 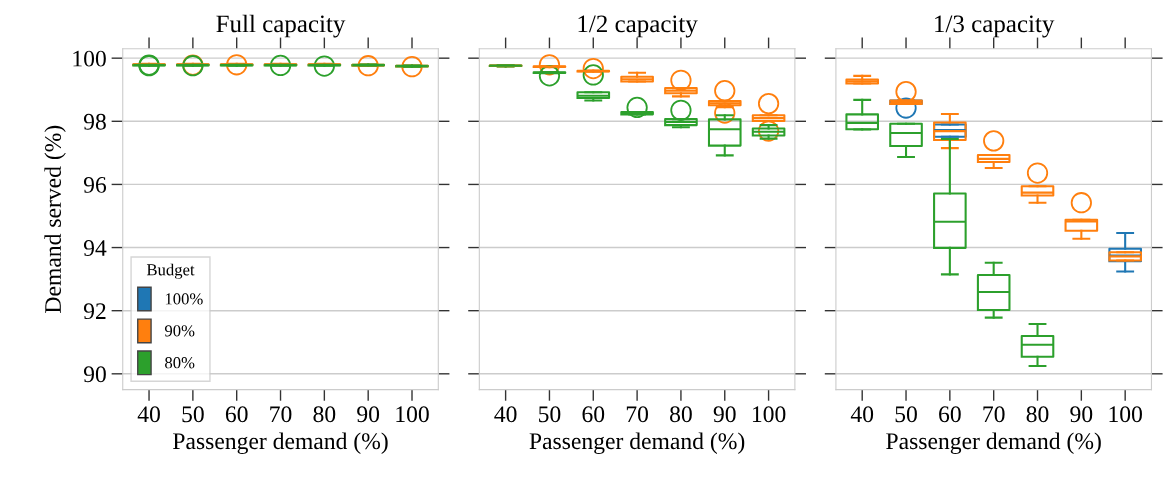 What do you see at coordinates (995, 26) in the screenshot?
I see `chart-title: 1/3 capacity` at bounding box center [995, 26].